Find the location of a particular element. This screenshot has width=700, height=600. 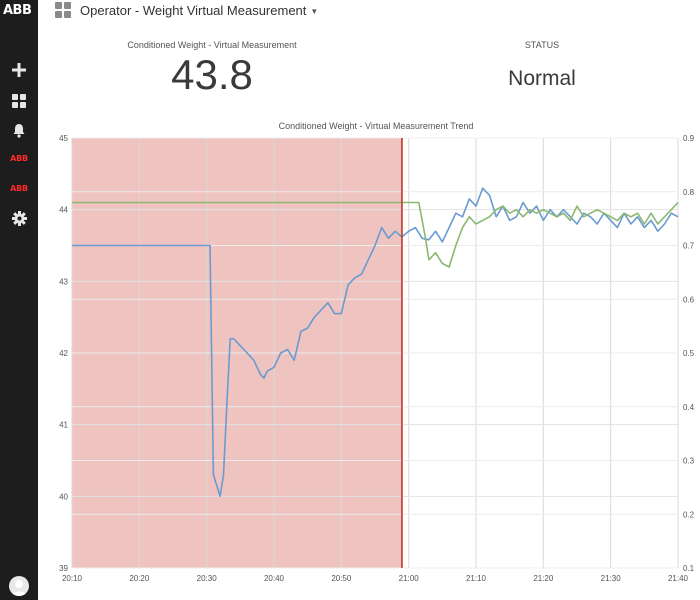

x-tick-label: 21:30 is located at coordinates (611, 578).